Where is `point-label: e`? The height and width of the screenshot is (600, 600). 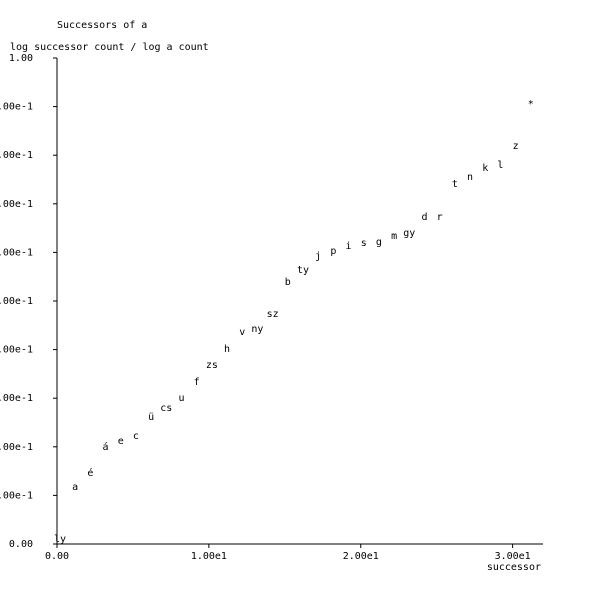
point-label: e is located at coordinates (121, 441).